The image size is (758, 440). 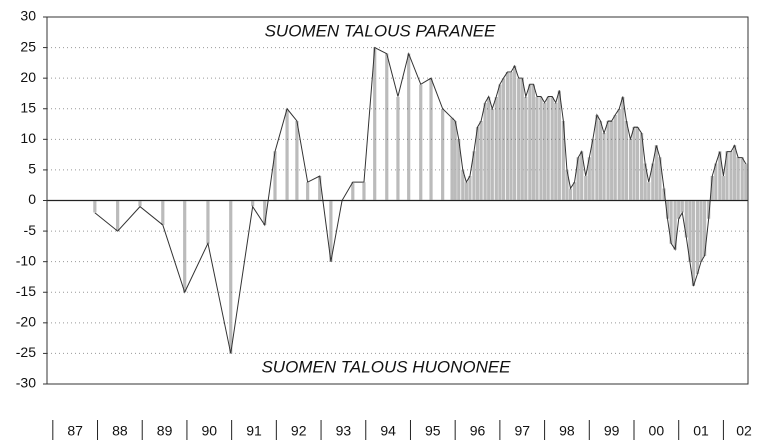 What do you see at coordinates (299, 431) in the screenshot?
I see `x-tick-label: 92` at bounding box center [299, 431].